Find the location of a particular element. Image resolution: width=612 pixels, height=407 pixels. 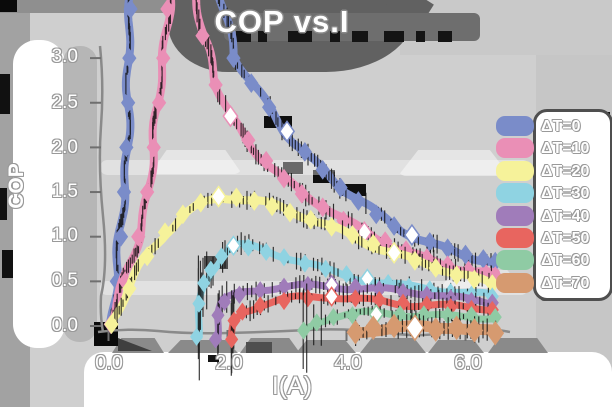

ytick-0.0: 0.0 is located at coordinates (64, 325).